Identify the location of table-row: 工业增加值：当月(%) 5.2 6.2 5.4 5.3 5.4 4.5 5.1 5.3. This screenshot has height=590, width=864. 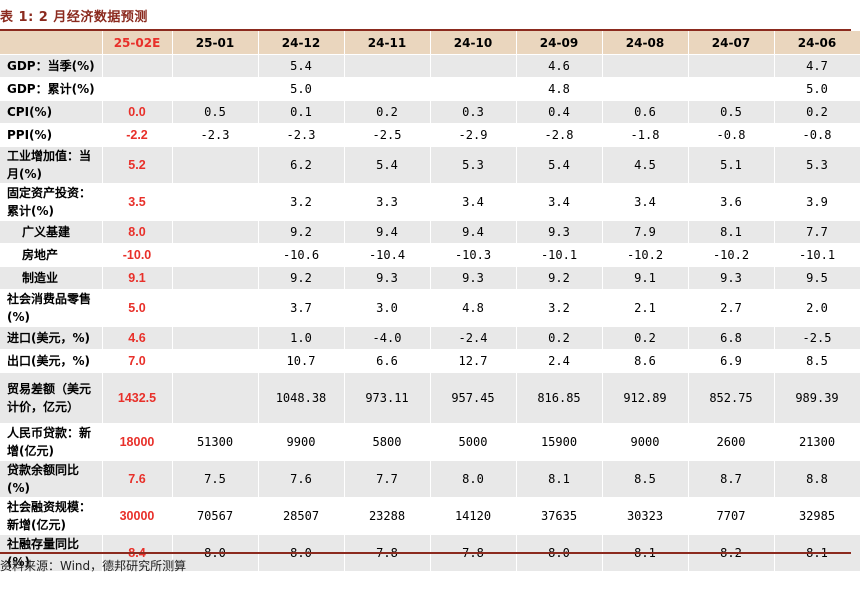
(430, 165).